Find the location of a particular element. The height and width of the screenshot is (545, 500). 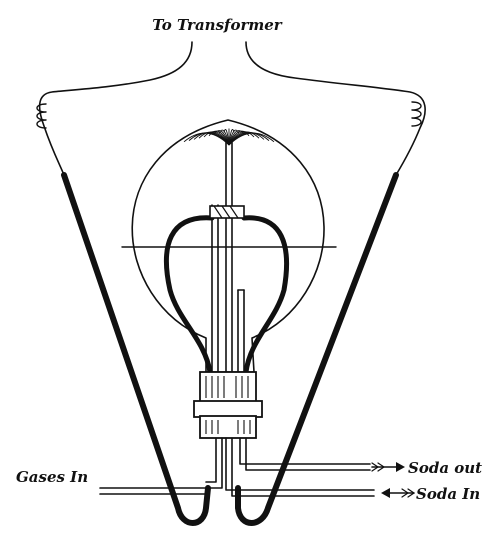

central-tubes is located at coordinates (228, 271).